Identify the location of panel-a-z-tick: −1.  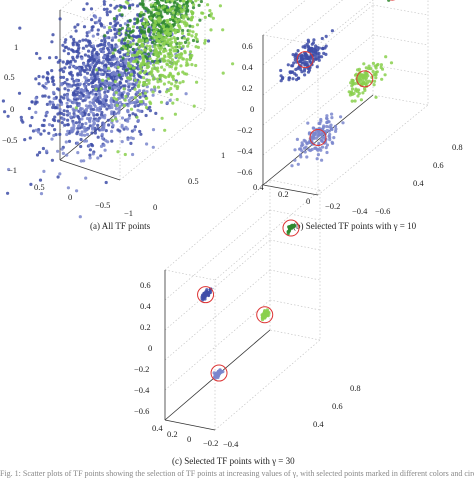
(12, 170).